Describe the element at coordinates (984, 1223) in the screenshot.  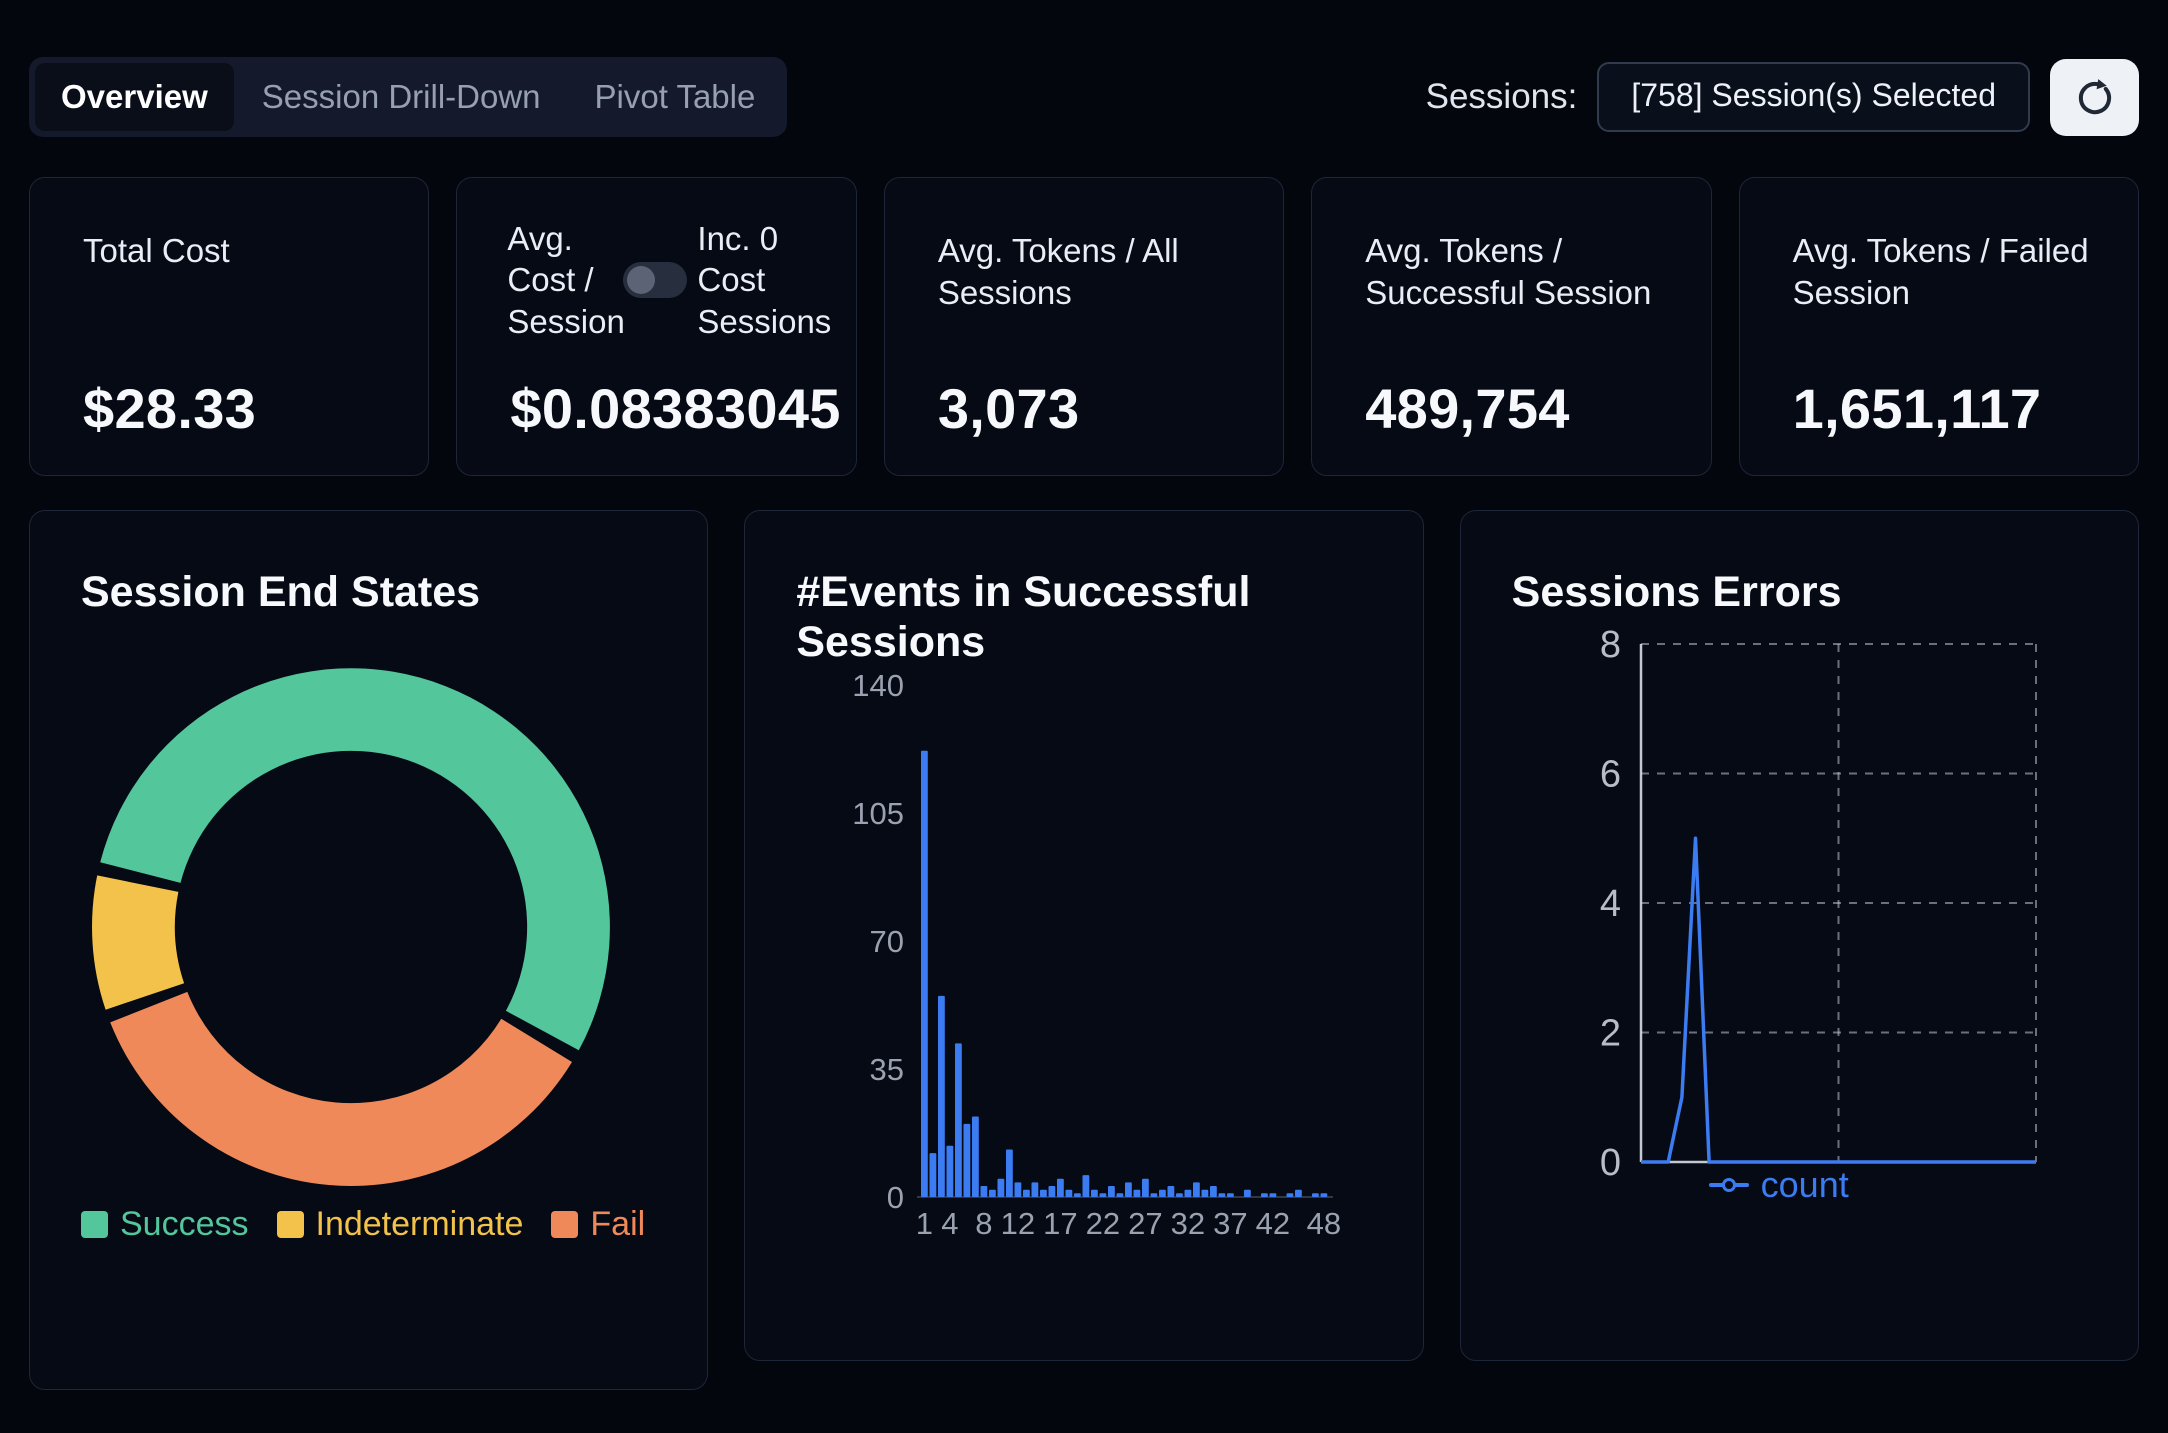
I see `x-tick-label: 8` at that location.